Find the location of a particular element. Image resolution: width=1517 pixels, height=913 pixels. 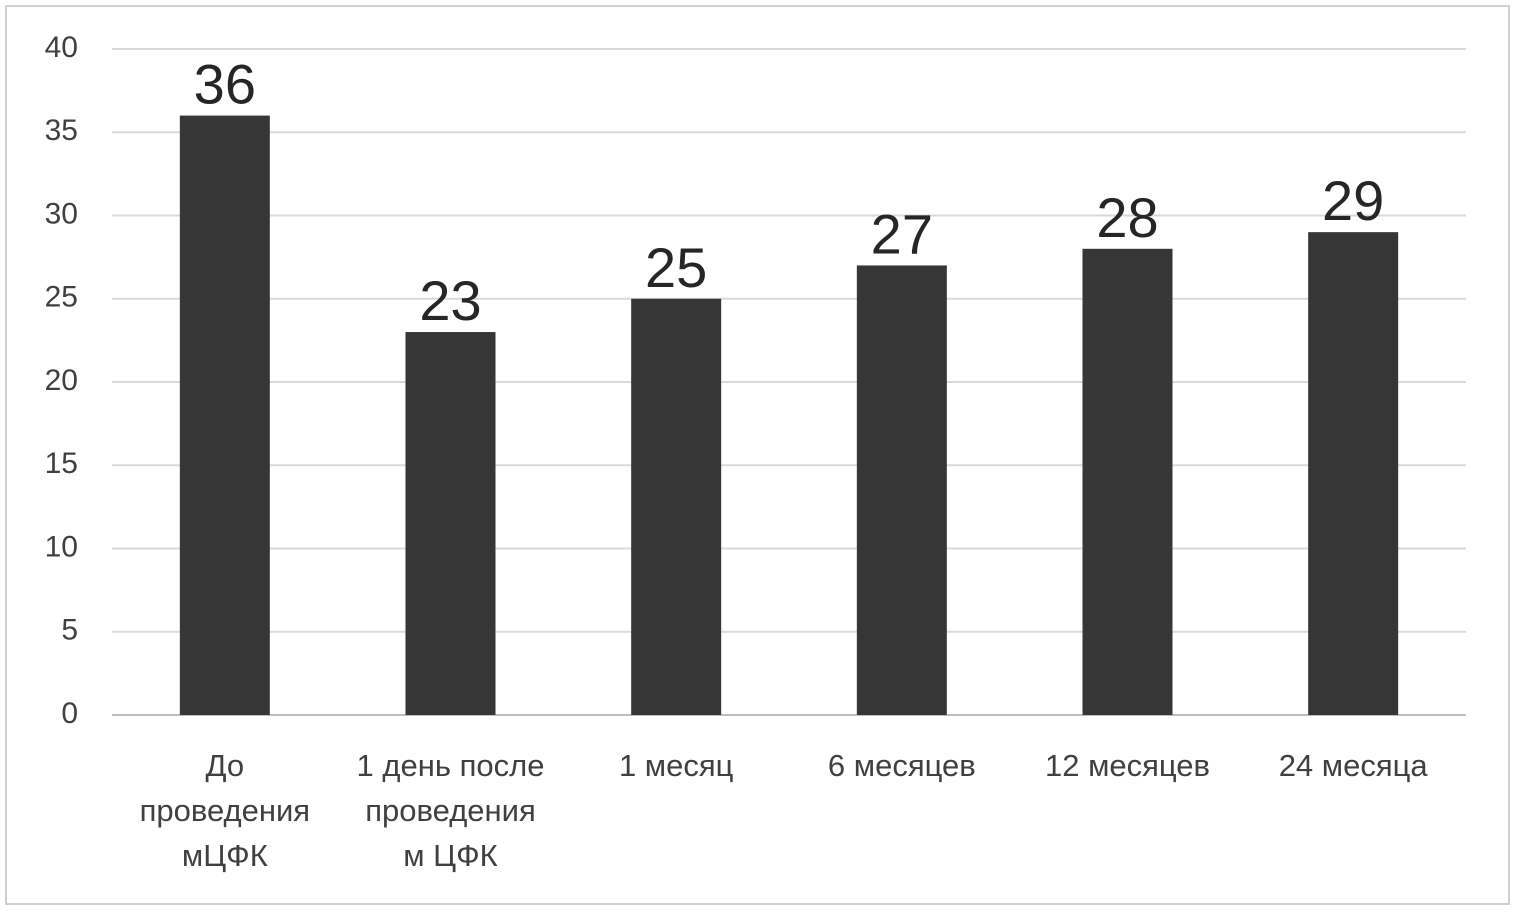

y-tick-label: 0 is located at coordinates (69, 713).